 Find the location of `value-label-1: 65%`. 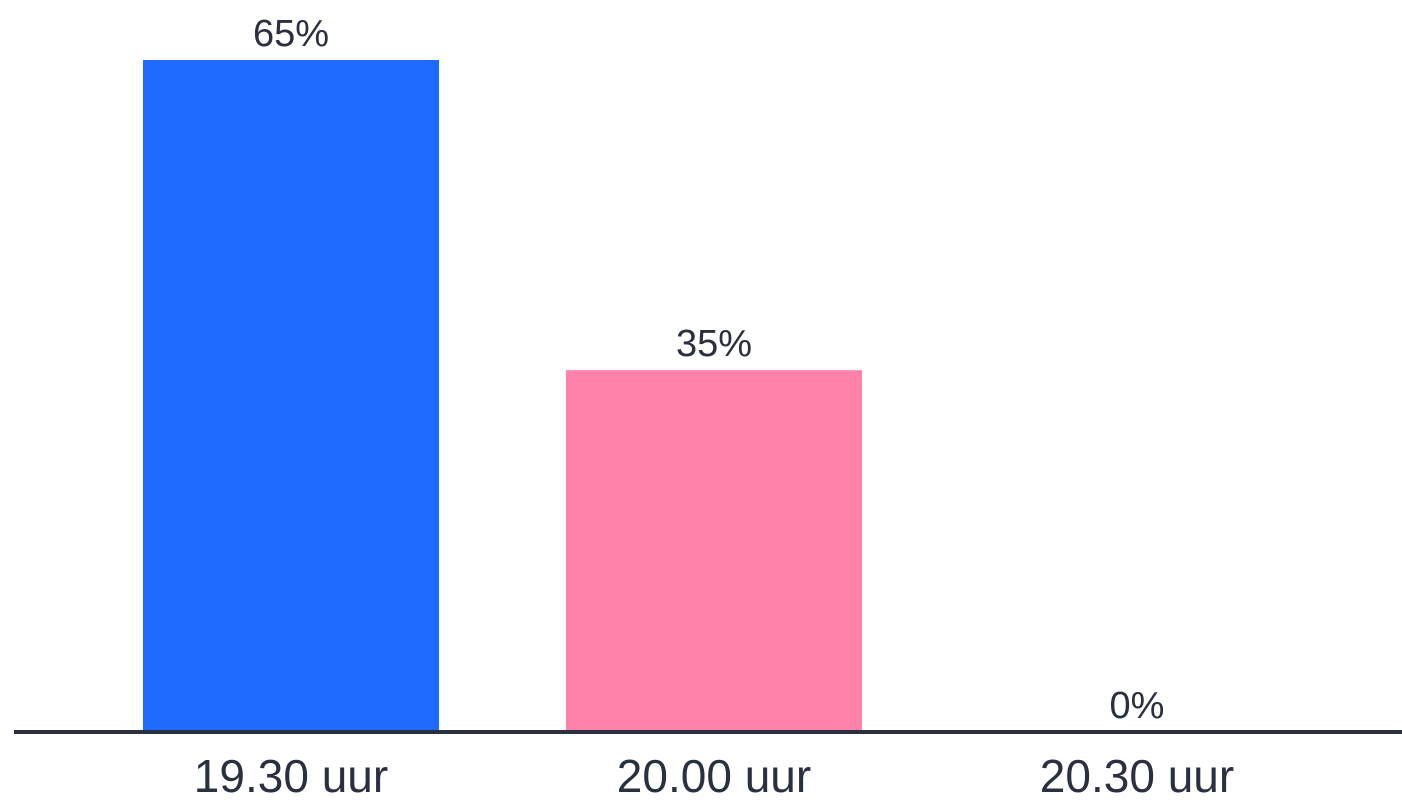

value-label-1: 65% is located at coordinates (291, 34).